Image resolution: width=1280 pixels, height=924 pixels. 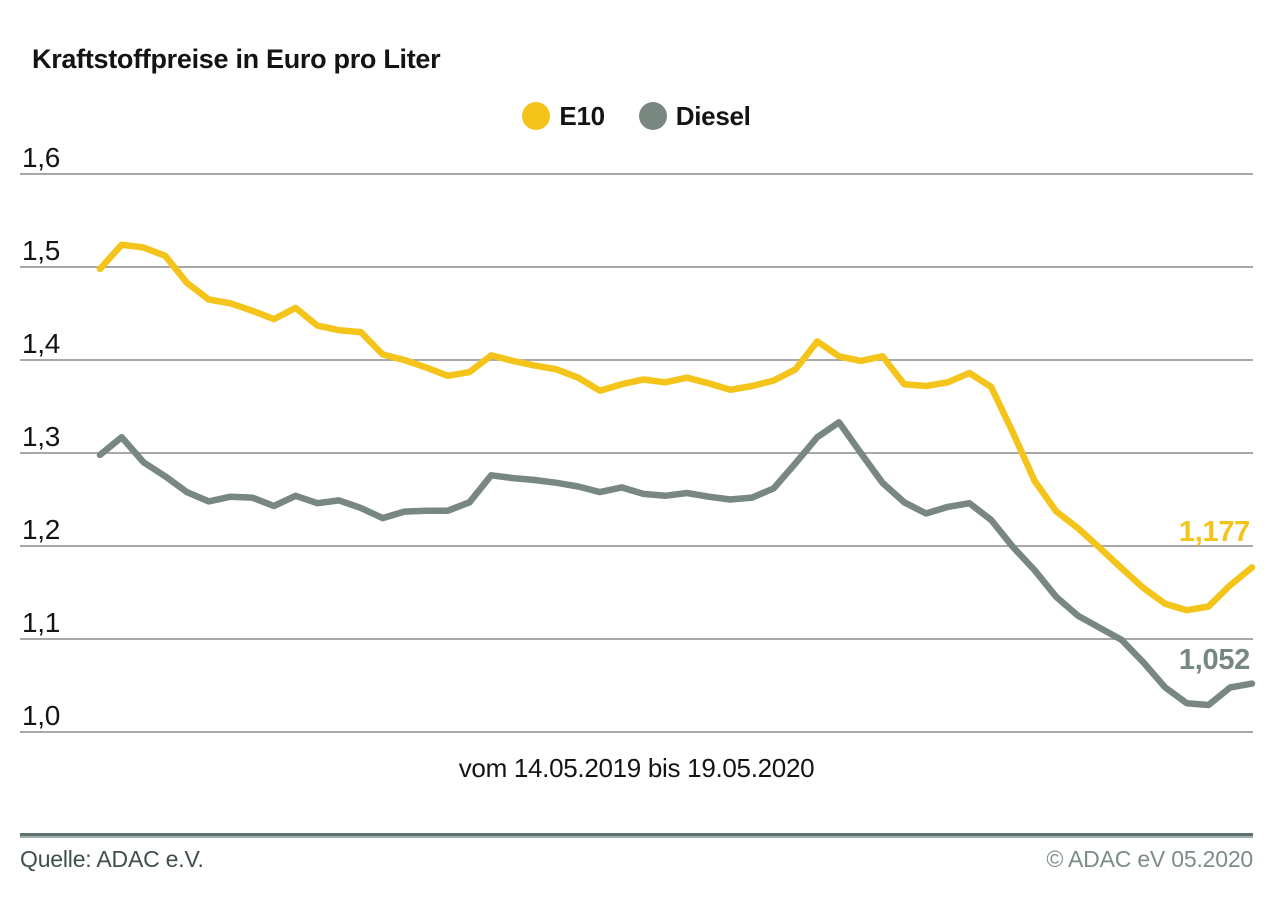 What do you see at coordinates (41, 715) in the screenshot?
I see `y-axis-tick-label: 1,0` at bounding box center [41, 715].